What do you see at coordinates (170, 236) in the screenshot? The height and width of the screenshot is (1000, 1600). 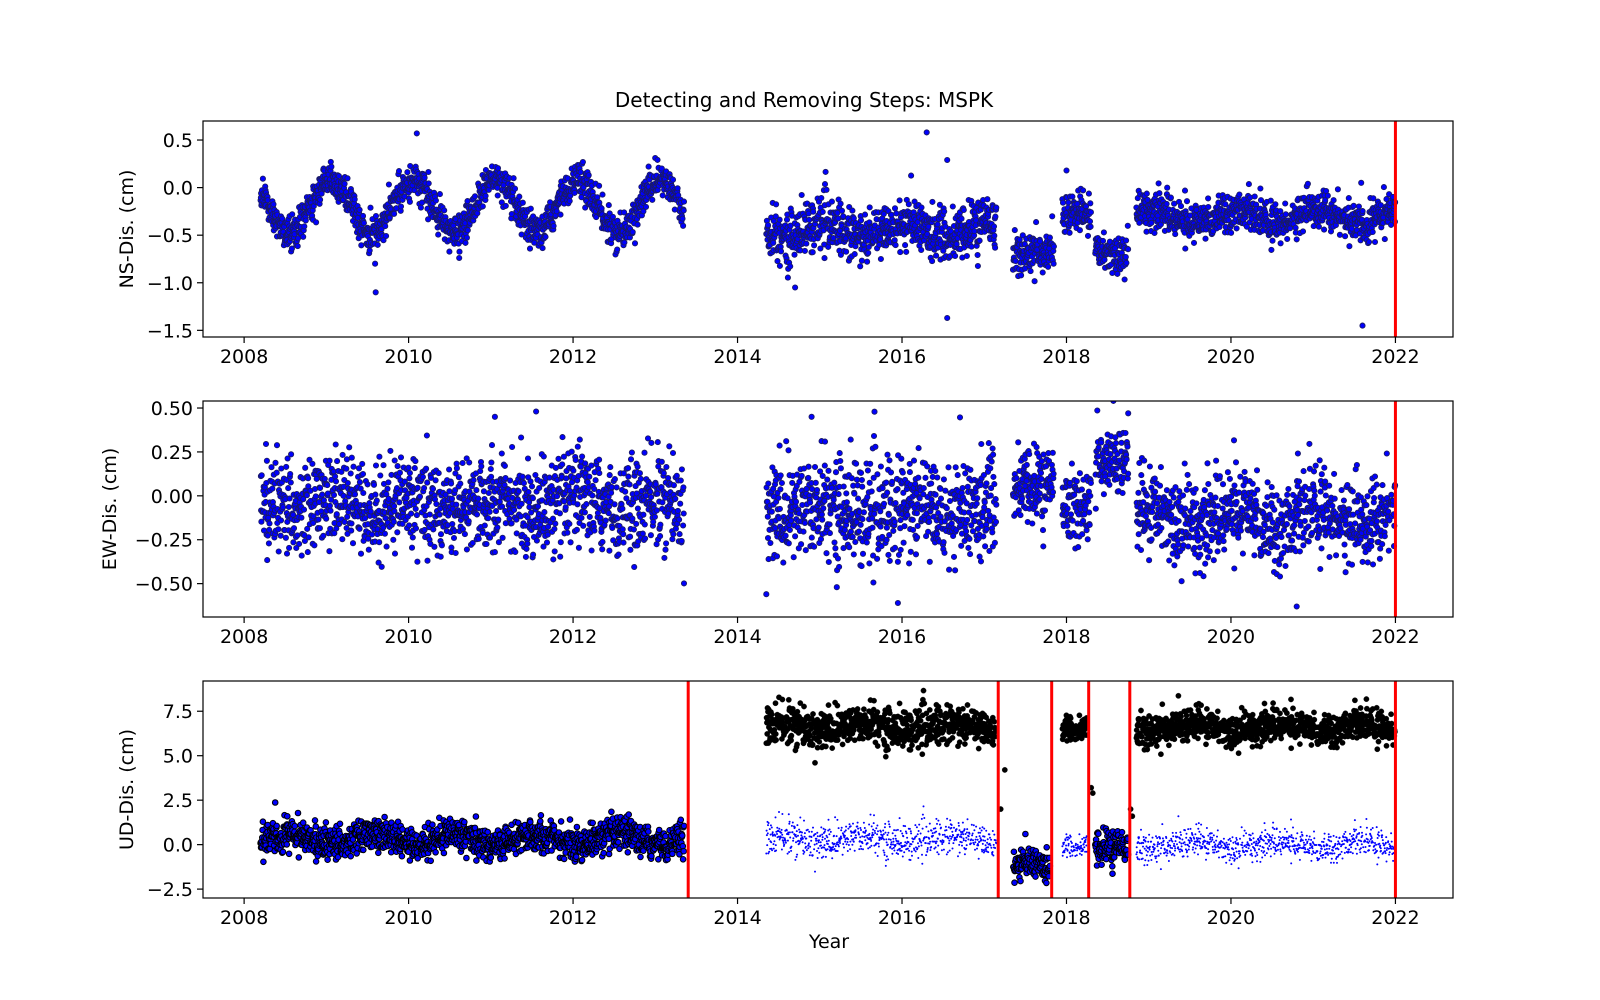 I see `ns-y-tick-label: −0.5` at bounding box center [170, 236].